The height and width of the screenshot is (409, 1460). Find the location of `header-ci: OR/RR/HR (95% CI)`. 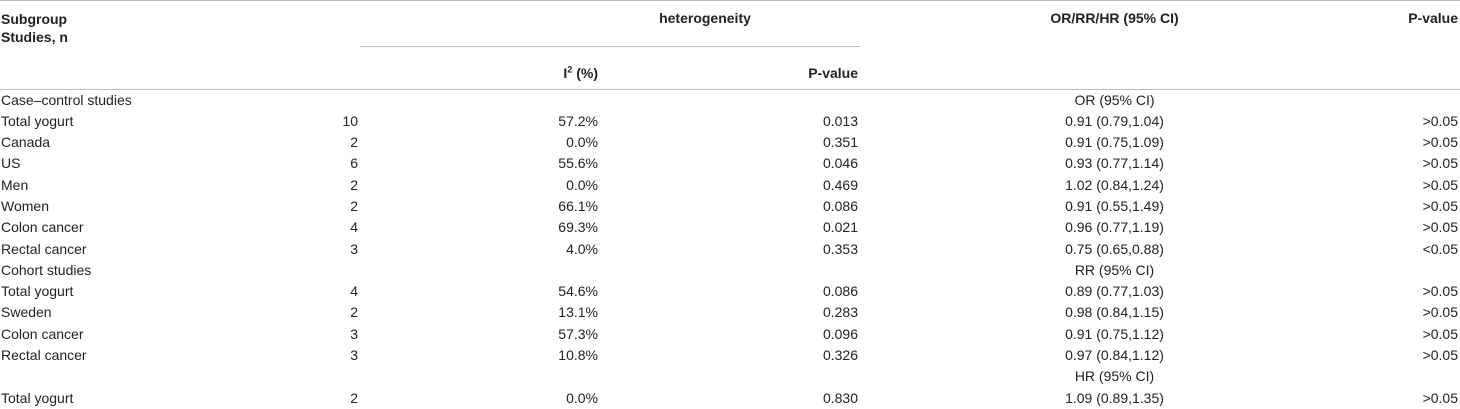

header-ci: OR/RR/HR (95% CI) is located at coordinates (1024, 23).